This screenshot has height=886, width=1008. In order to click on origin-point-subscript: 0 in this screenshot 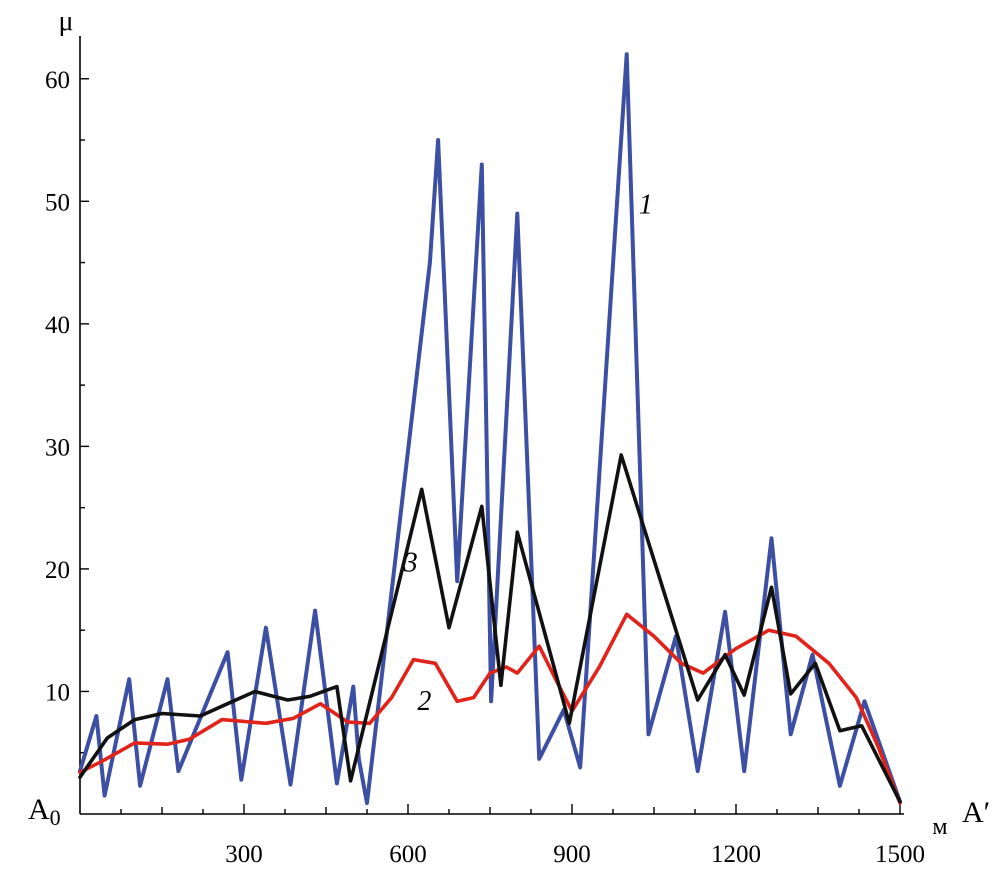, I will do `click(55, 817)`.